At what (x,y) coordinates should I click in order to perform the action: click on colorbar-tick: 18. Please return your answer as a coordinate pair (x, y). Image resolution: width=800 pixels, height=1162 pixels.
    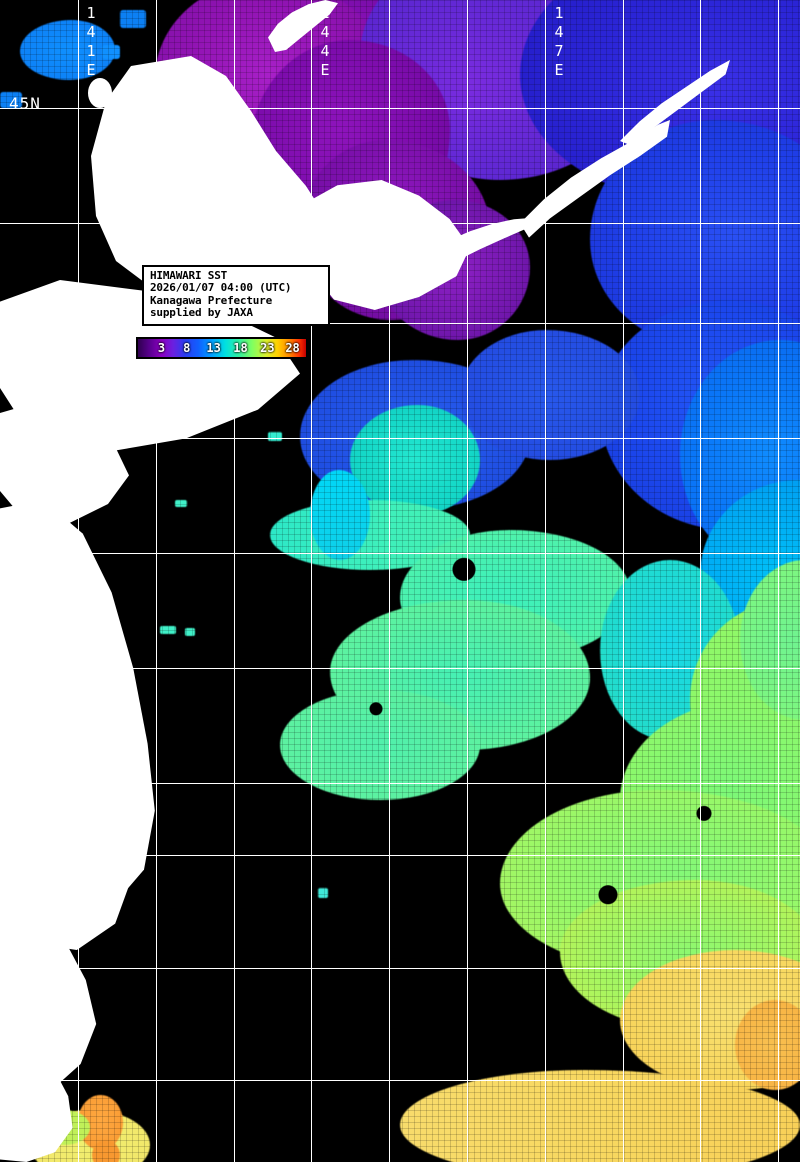
    Looking at the image, I should click on (240, 348).